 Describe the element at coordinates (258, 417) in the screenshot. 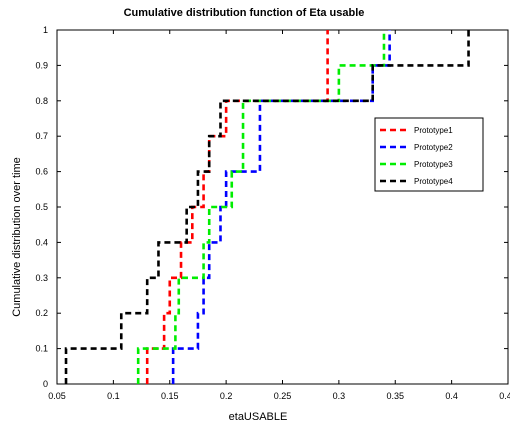

I see `x-axis-label: etaUSABLE` at that location.